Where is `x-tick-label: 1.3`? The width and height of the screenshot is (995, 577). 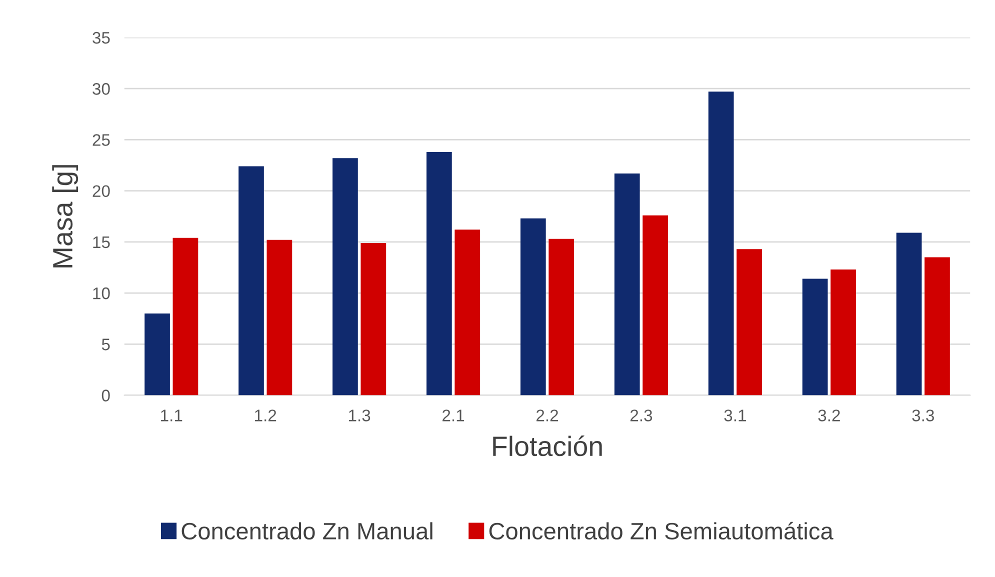
x-tick-label: 1.3 is located at coordinates (359, 416).